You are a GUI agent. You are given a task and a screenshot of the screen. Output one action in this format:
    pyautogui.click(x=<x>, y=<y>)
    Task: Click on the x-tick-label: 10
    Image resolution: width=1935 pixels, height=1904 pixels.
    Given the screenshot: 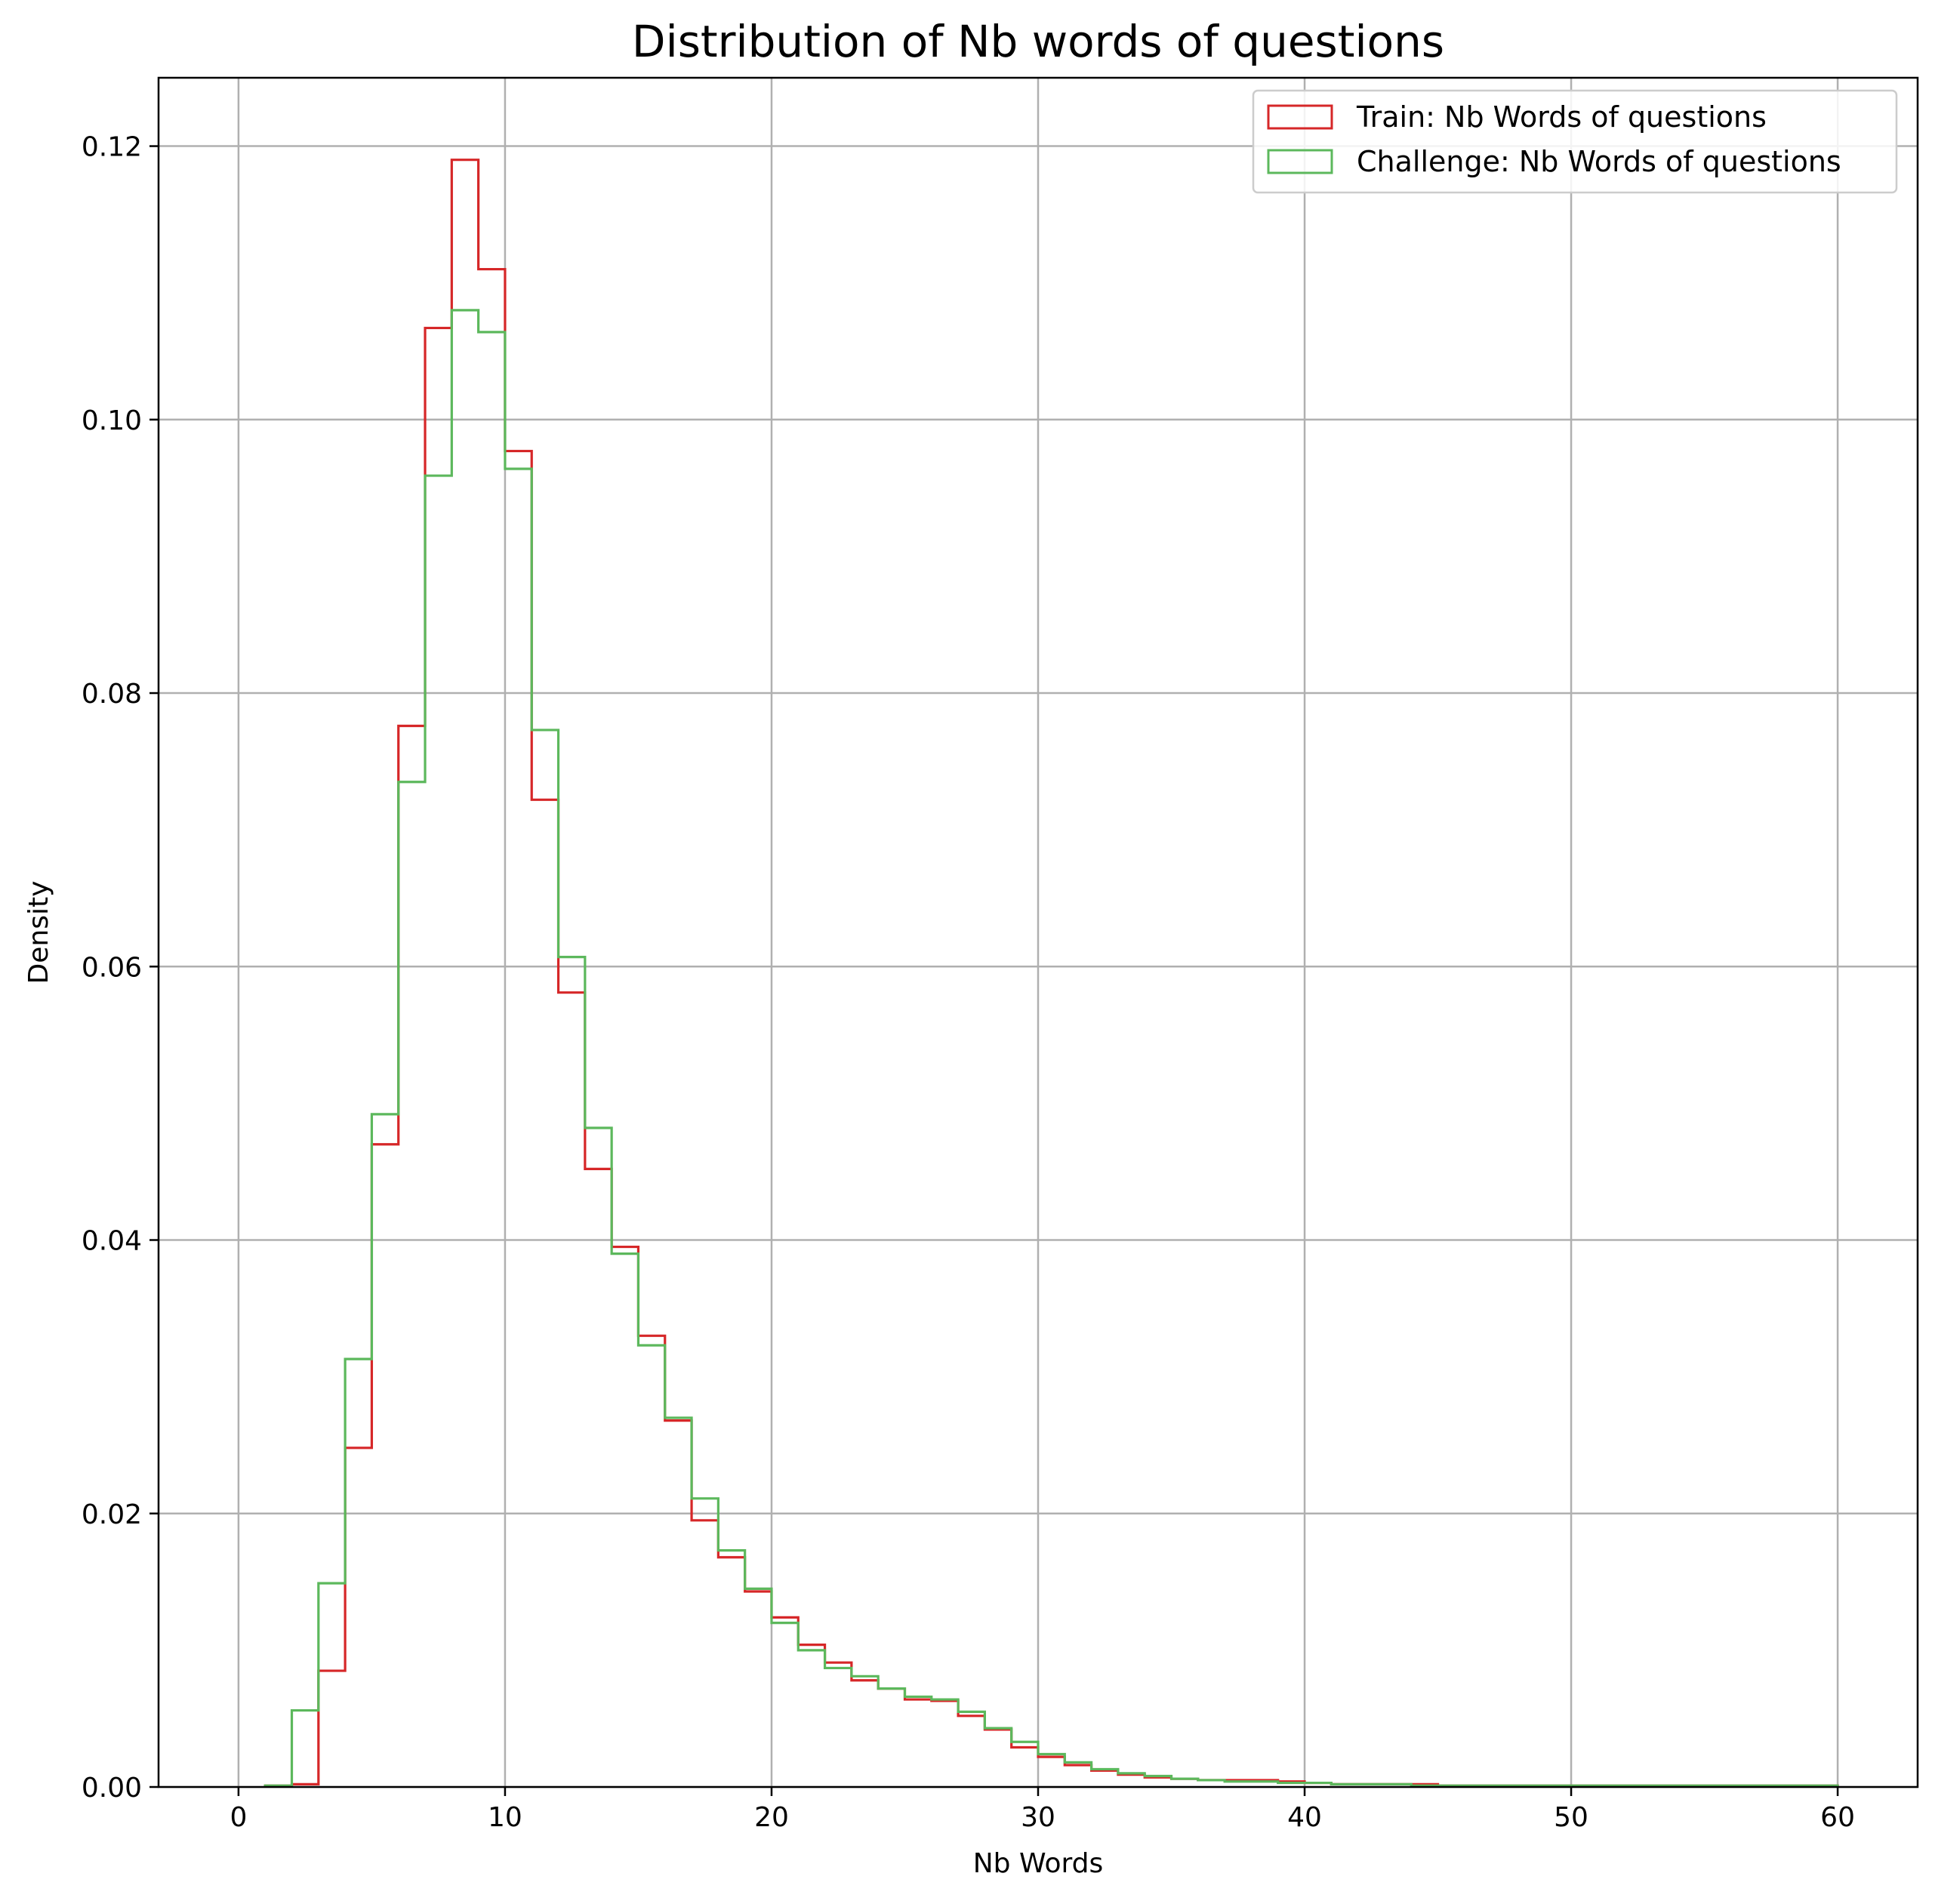 What is the action you would take?
    pyautogui.click(x=505, y=1817)
    